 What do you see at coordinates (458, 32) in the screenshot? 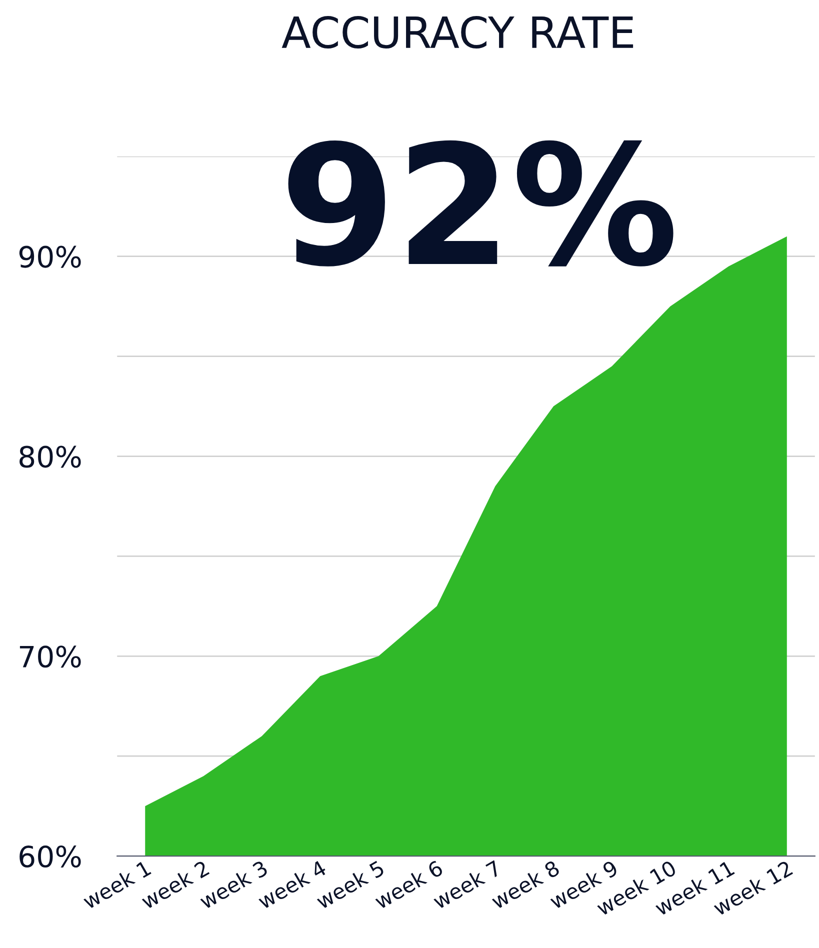
I see `chart-title: ACCURACY RATE` at bounding box center [458, 32].